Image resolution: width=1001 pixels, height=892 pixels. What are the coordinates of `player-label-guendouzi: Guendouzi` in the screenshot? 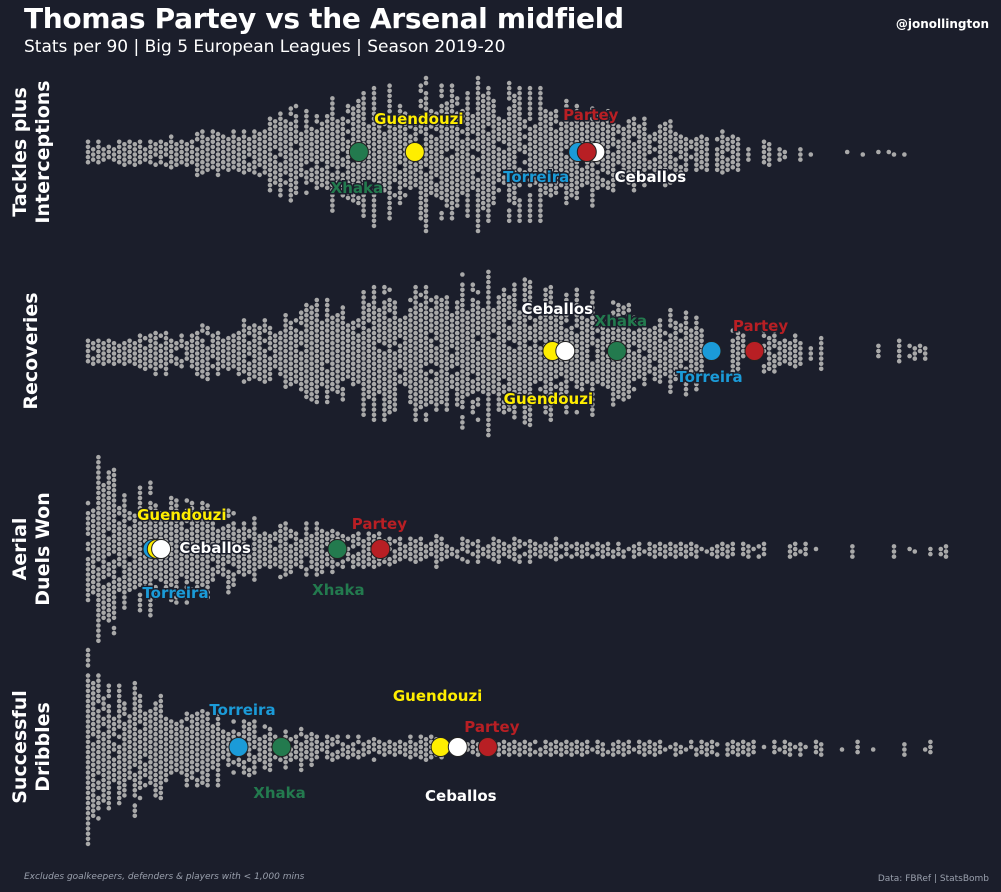 It's located at (548, 399).